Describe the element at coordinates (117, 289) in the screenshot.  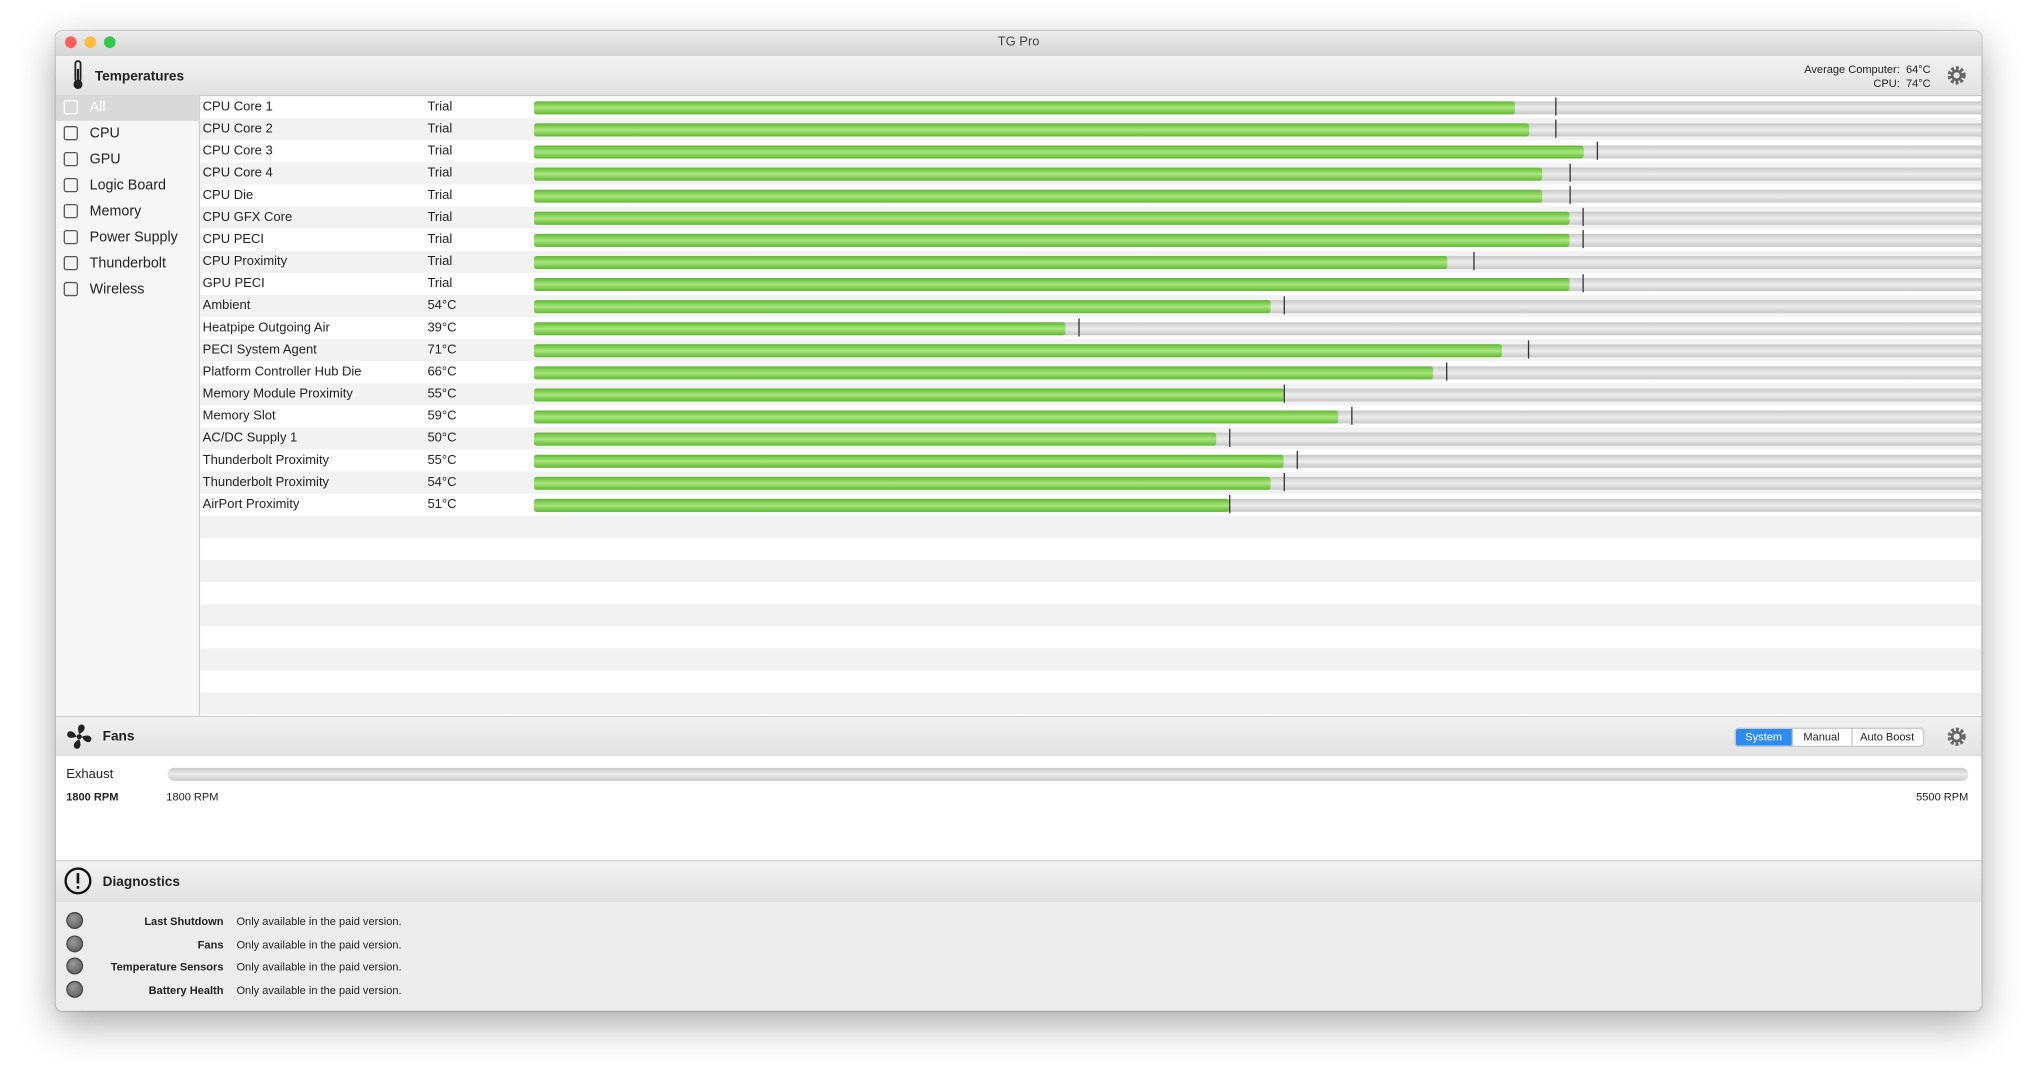
I see `sidebar-label: Wireless` at that location.